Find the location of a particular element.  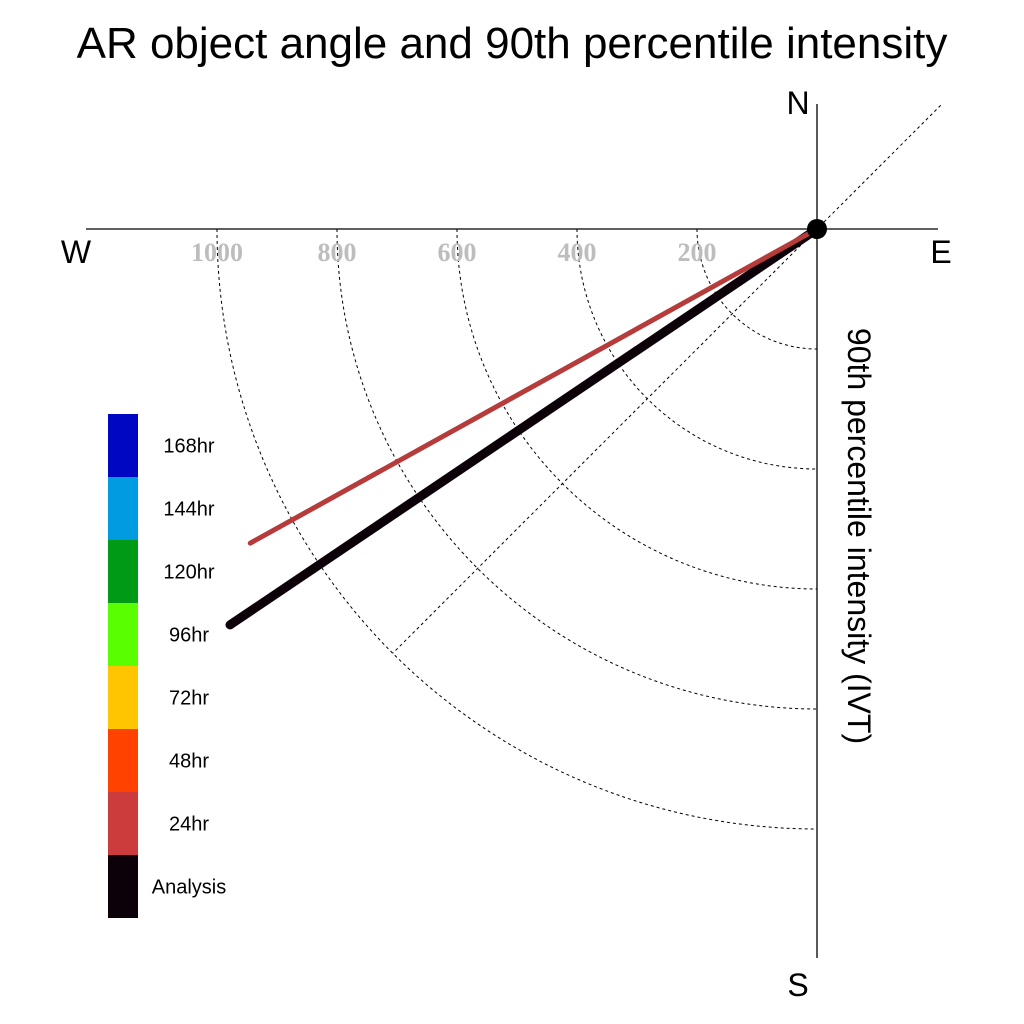

radial-tick-label: 1000 is located at coordinates (217, 252).